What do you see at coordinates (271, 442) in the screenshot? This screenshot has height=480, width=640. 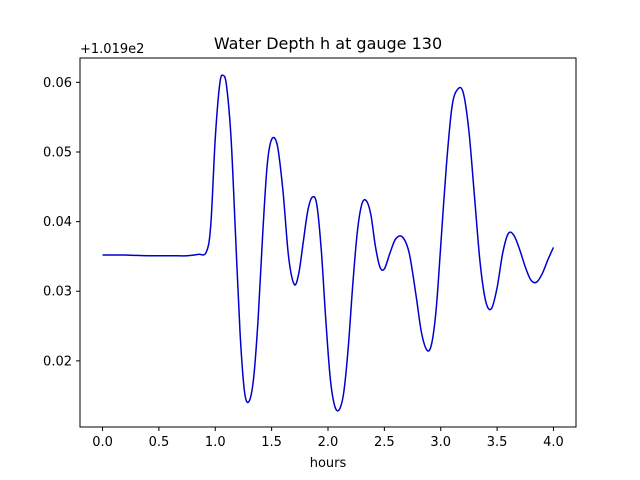 I see `x-tick-label: 1.5` at bounding box center [271, 442].